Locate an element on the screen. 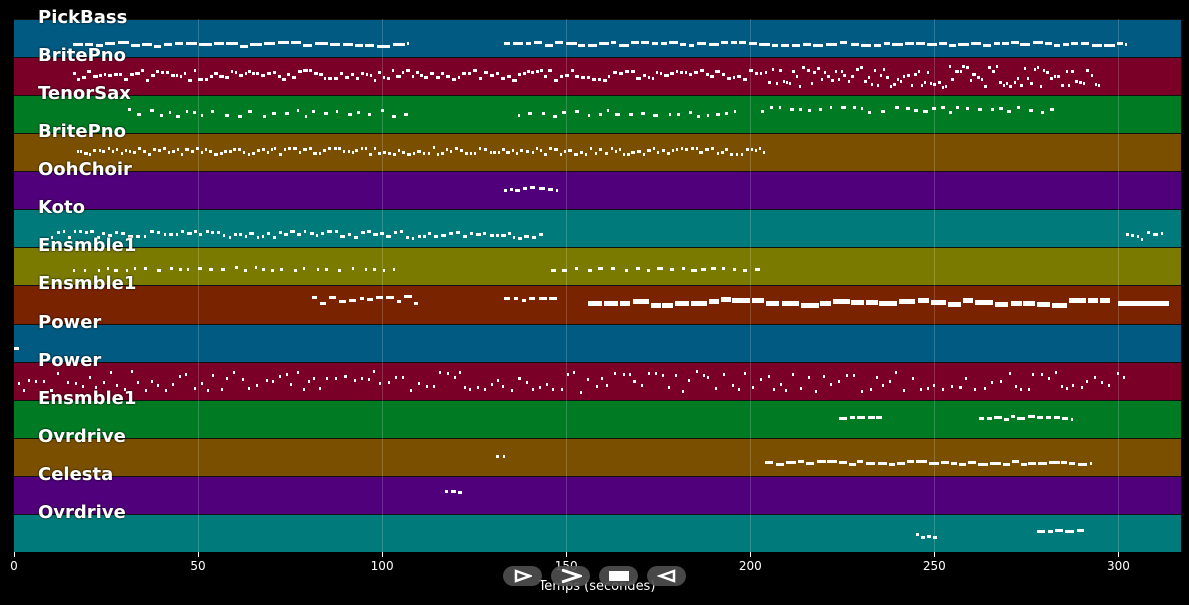 This screenshot has height=605, width=1189. track-label: BritePno is located at coordinates (82, 56).